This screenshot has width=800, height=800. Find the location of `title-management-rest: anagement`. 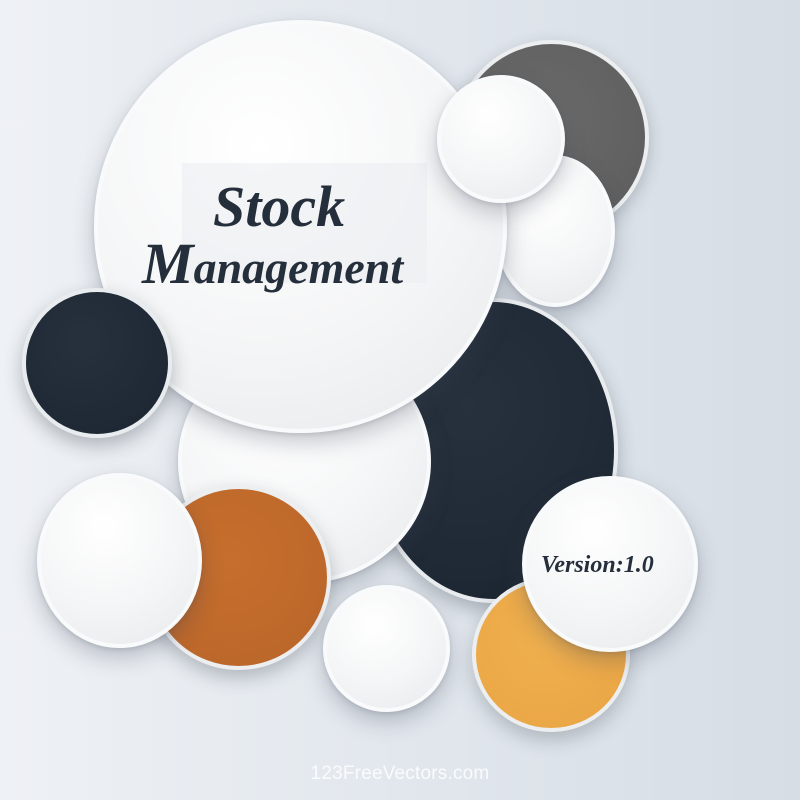

title-management-rest: anagement is located at coordinates (298, 267).